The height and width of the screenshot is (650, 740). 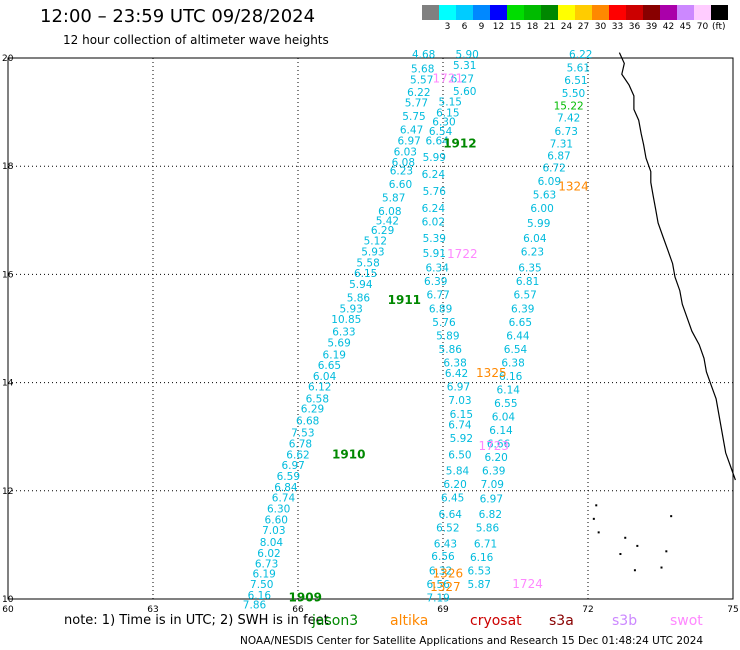 What do you see at coordinates (307, 421) in the screenshot?
I see `wave-height-value: 6.68` at bounding box center [307, 421].